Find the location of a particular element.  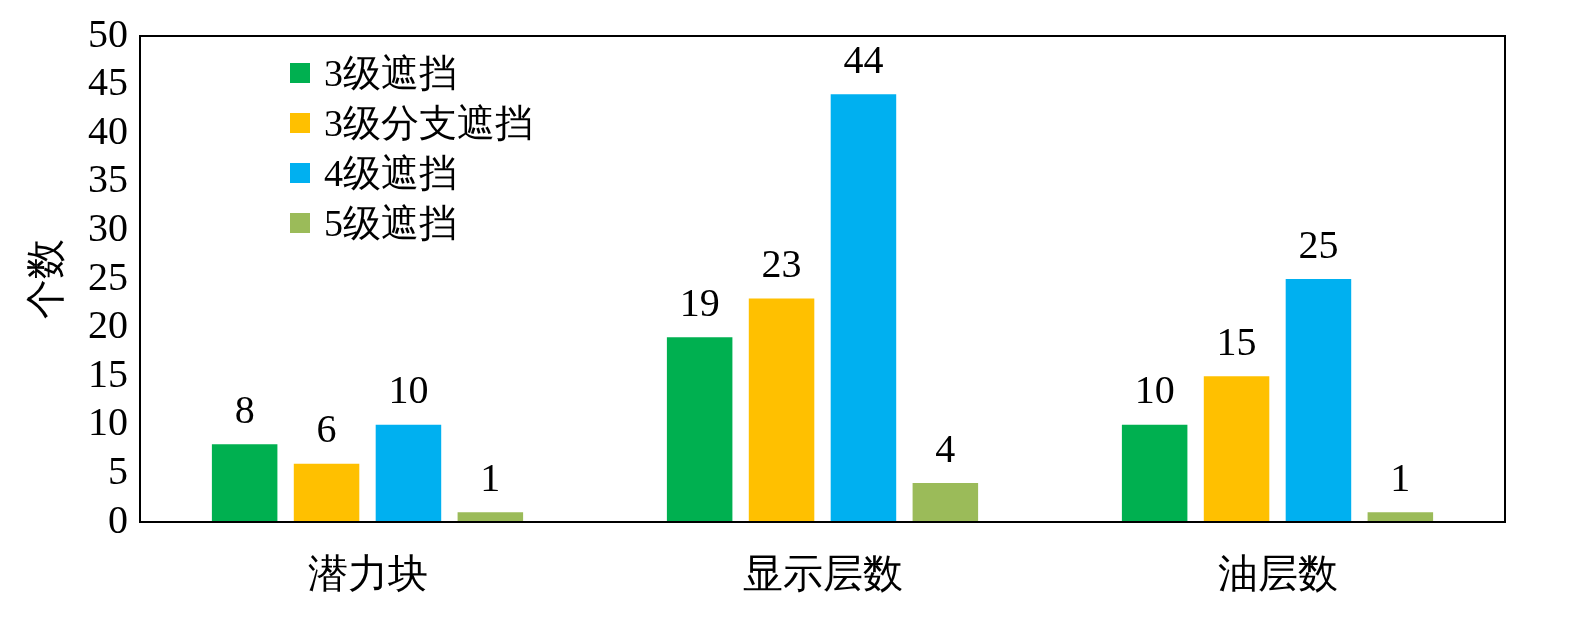

legend-label: 4级遮挡 is located at coordinates (390, 173).